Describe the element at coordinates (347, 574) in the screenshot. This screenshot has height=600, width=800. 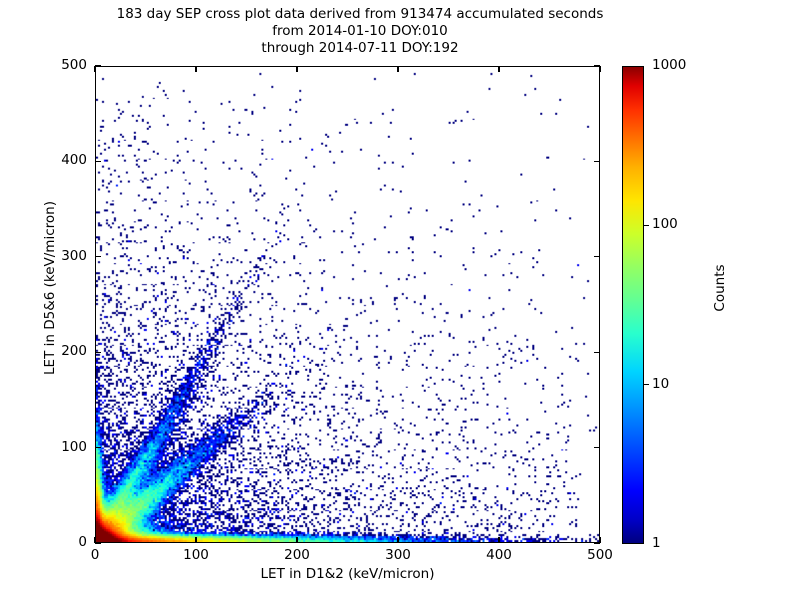
I see `x-axis-label: LET in D1&2 (keV/micron)` at that location.